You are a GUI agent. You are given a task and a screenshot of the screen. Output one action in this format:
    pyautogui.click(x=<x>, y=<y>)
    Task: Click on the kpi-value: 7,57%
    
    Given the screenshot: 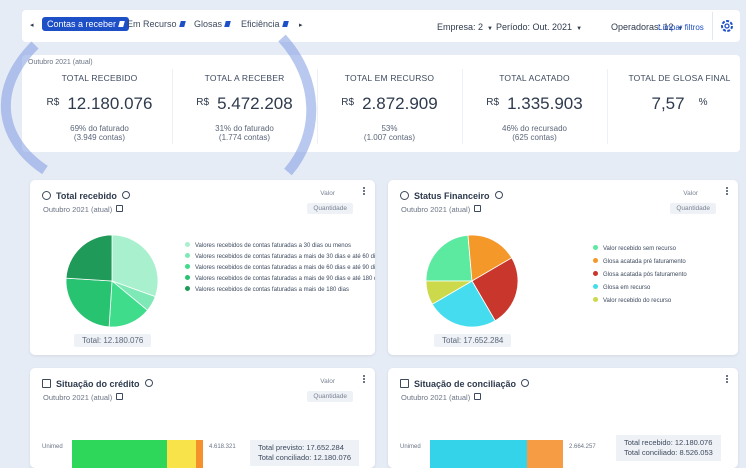 What is the action you would take?
    pyautogui.click(x=676, y=104)
    